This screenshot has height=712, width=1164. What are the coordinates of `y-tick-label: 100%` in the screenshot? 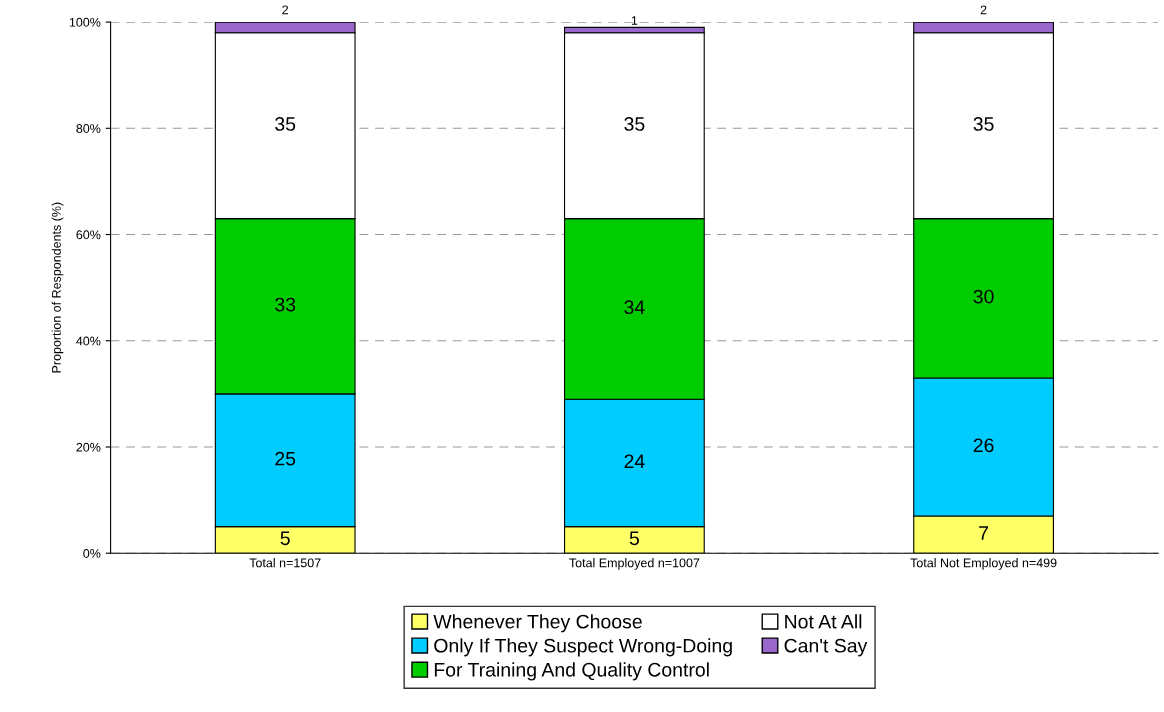 It's located at (85, 22).